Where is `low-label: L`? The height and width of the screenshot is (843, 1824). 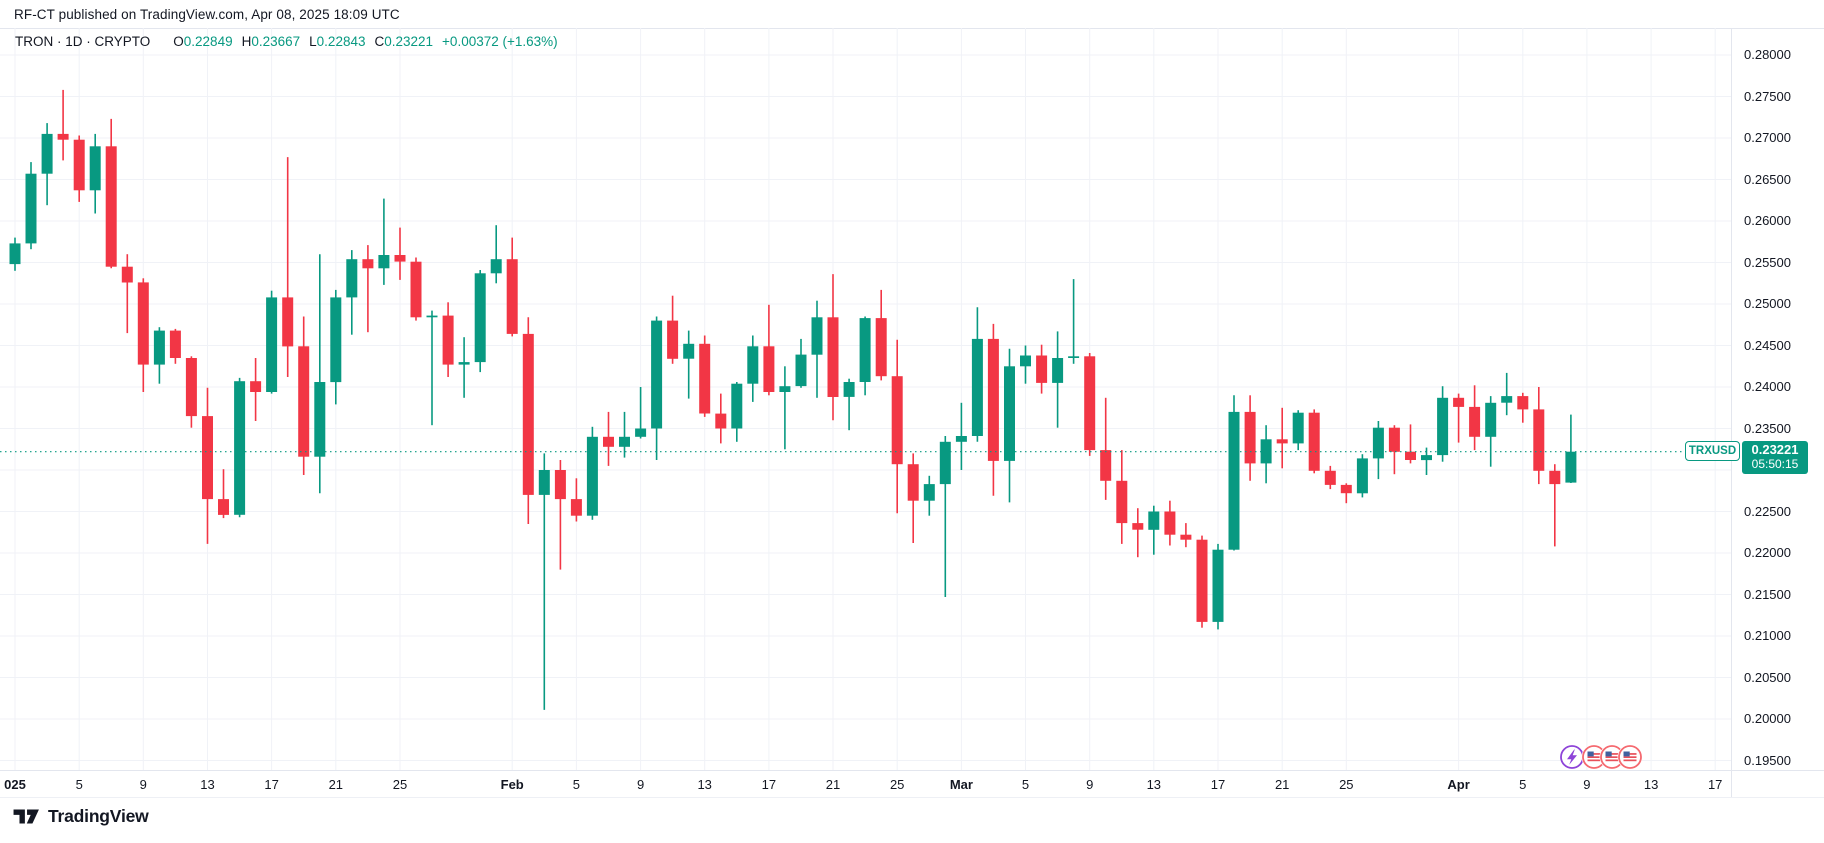
low-label: L is located at coordinates (313, 41).